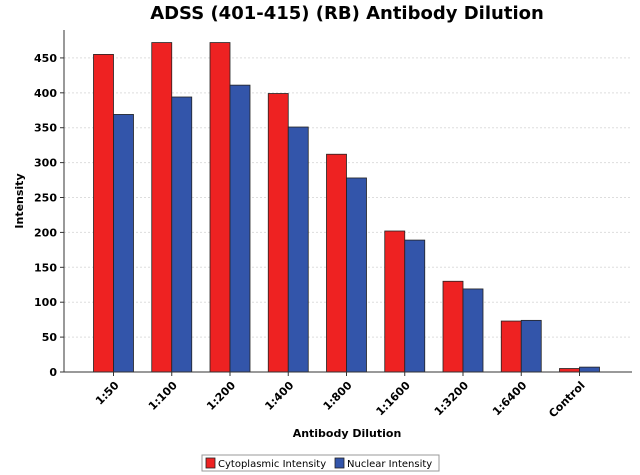 The width and height of the screenshot is (640, 475). I want to click on y-axis-label: Intensity, so click(19, 200).